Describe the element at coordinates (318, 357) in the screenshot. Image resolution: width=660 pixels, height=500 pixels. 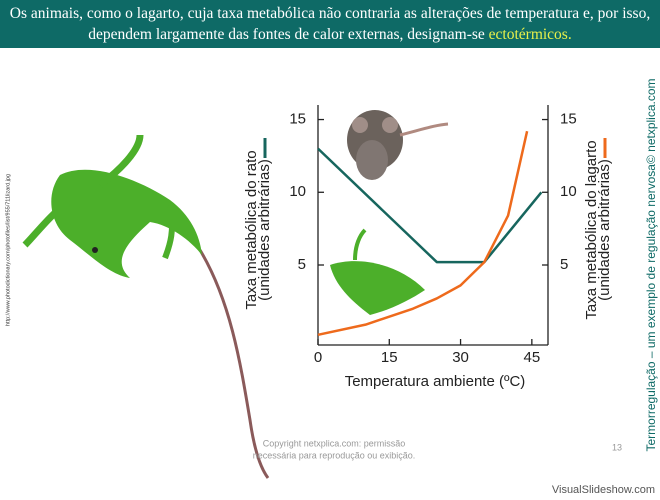
I see `x-tick-label: 0` at that location.